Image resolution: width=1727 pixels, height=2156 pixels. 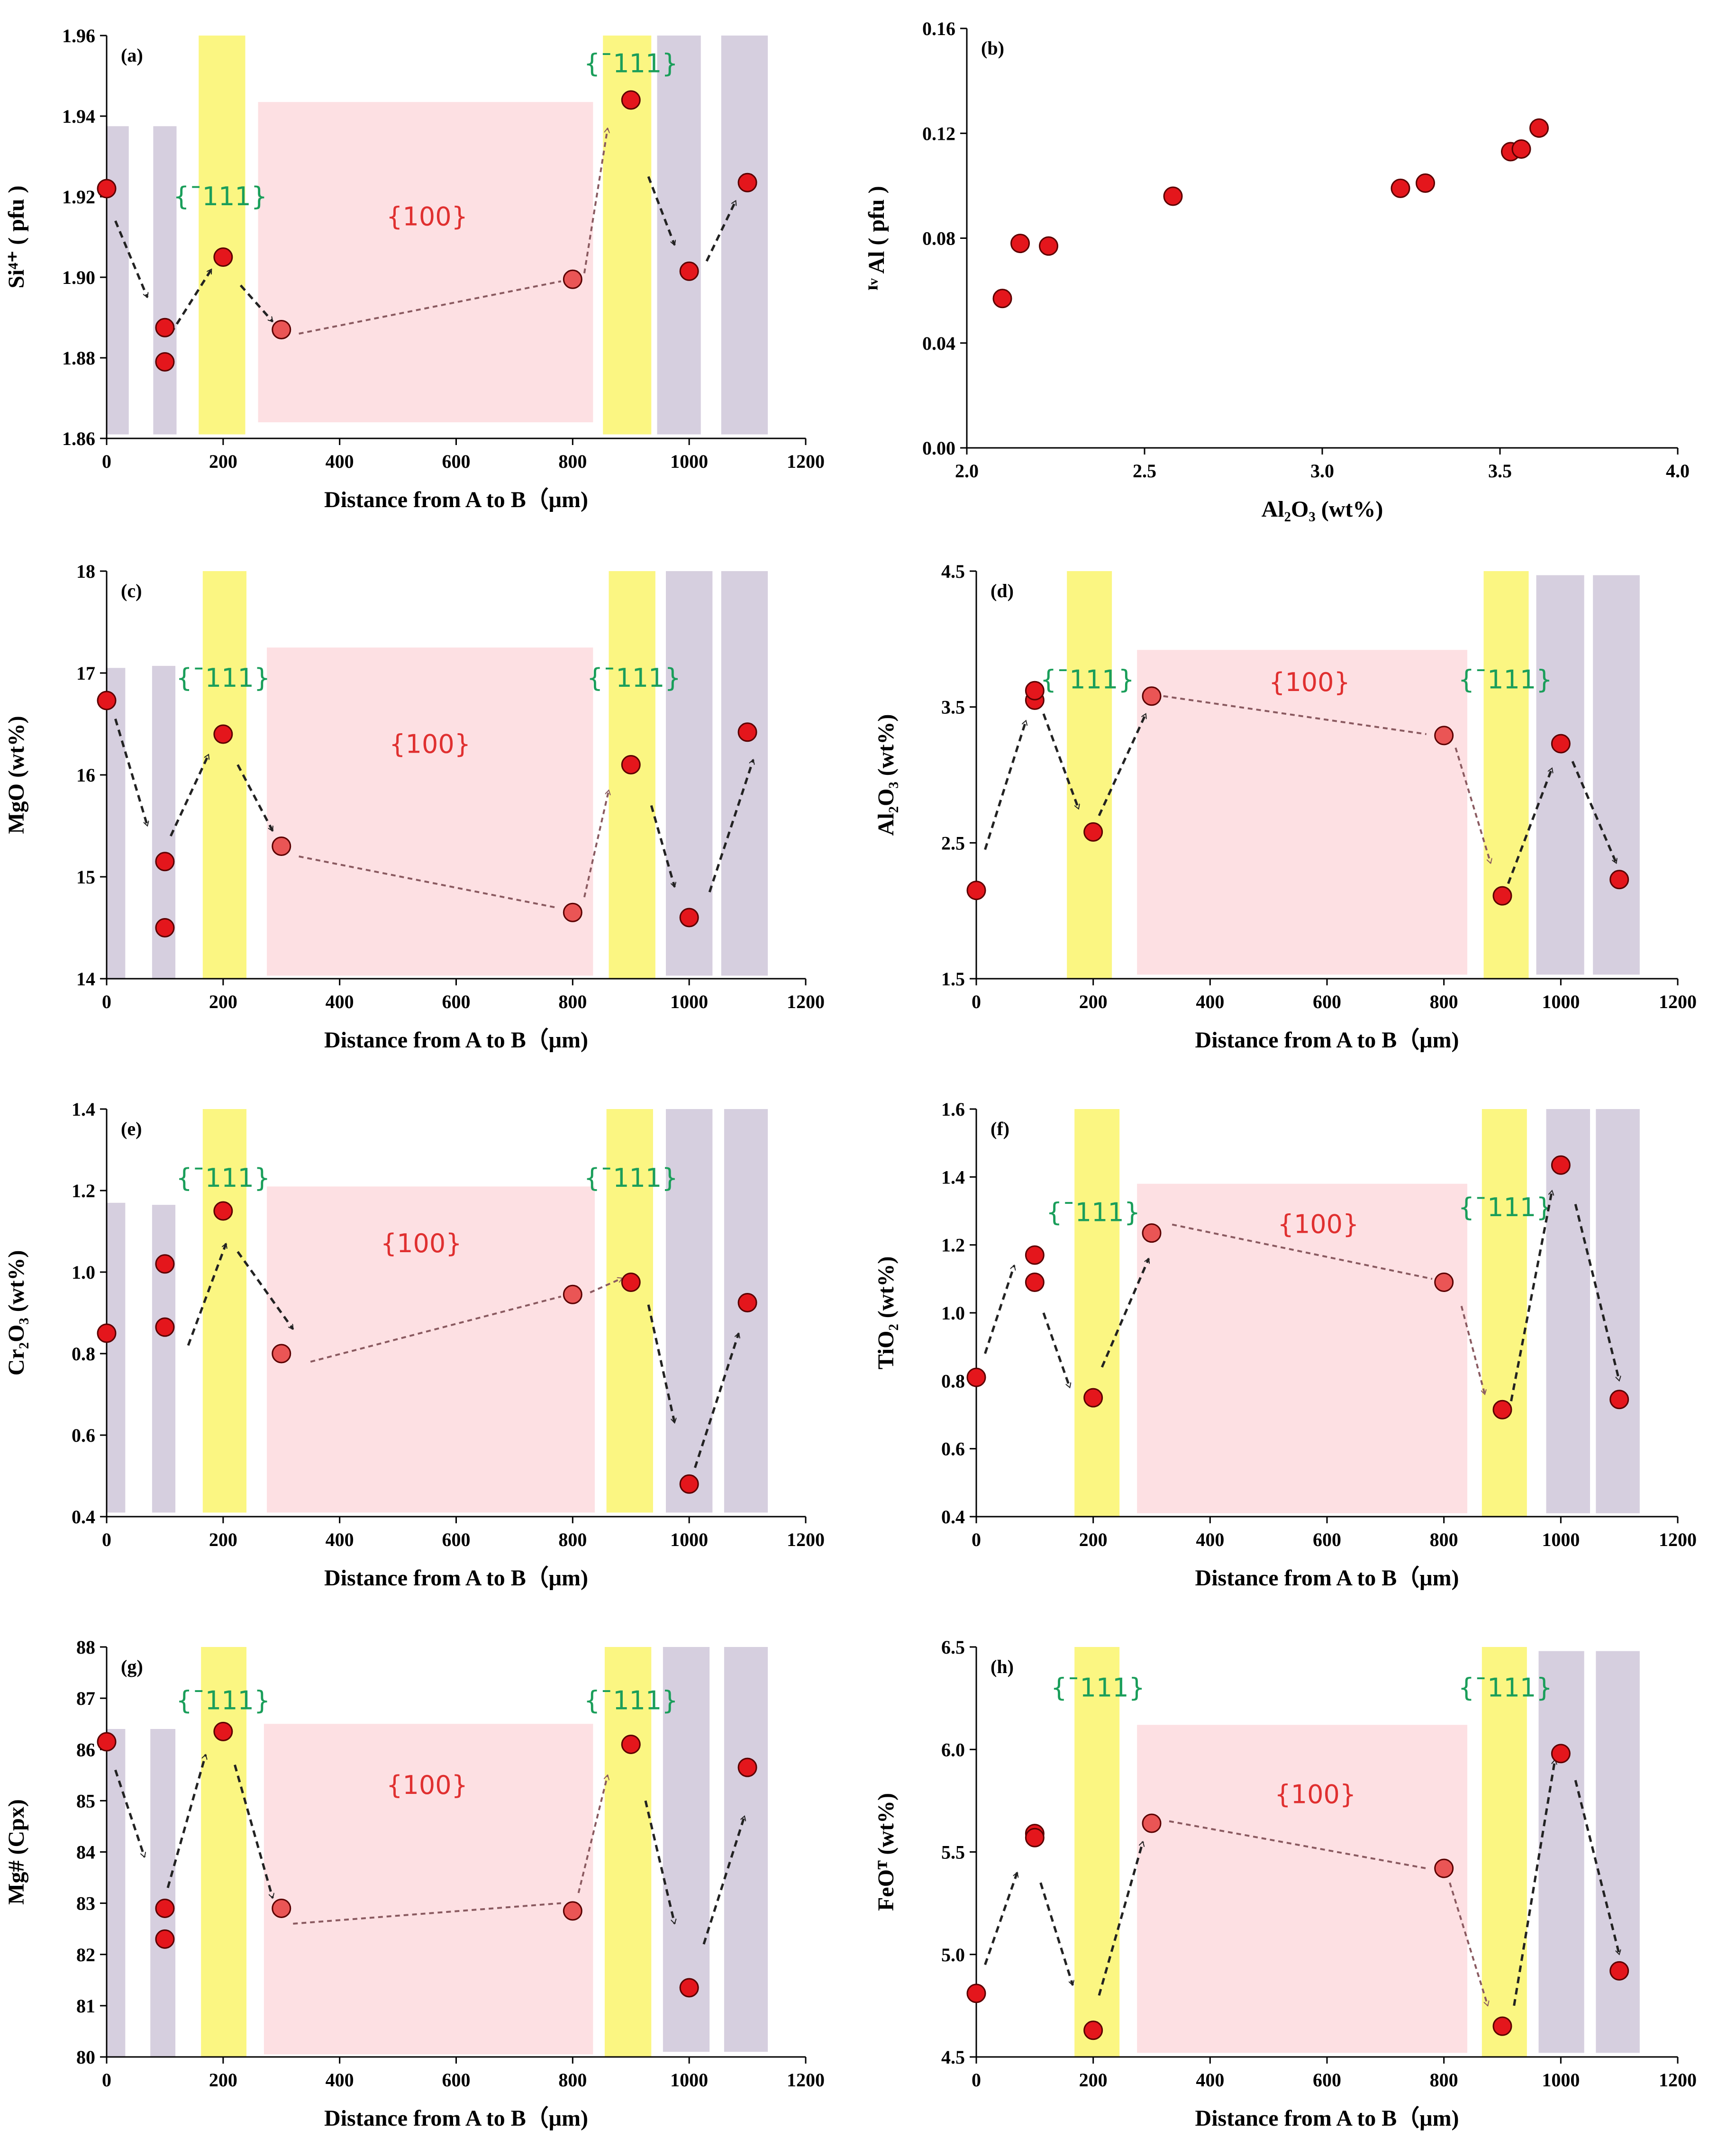 I want to click on y-tick-label: 1.2, so click(x=84, y=1190).